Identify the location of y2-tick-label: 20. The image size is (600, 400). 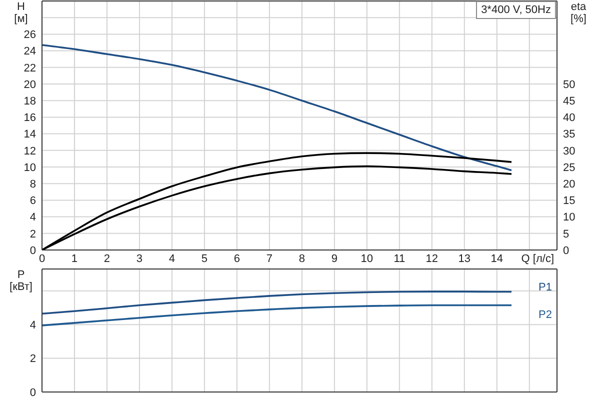
(569, 184).